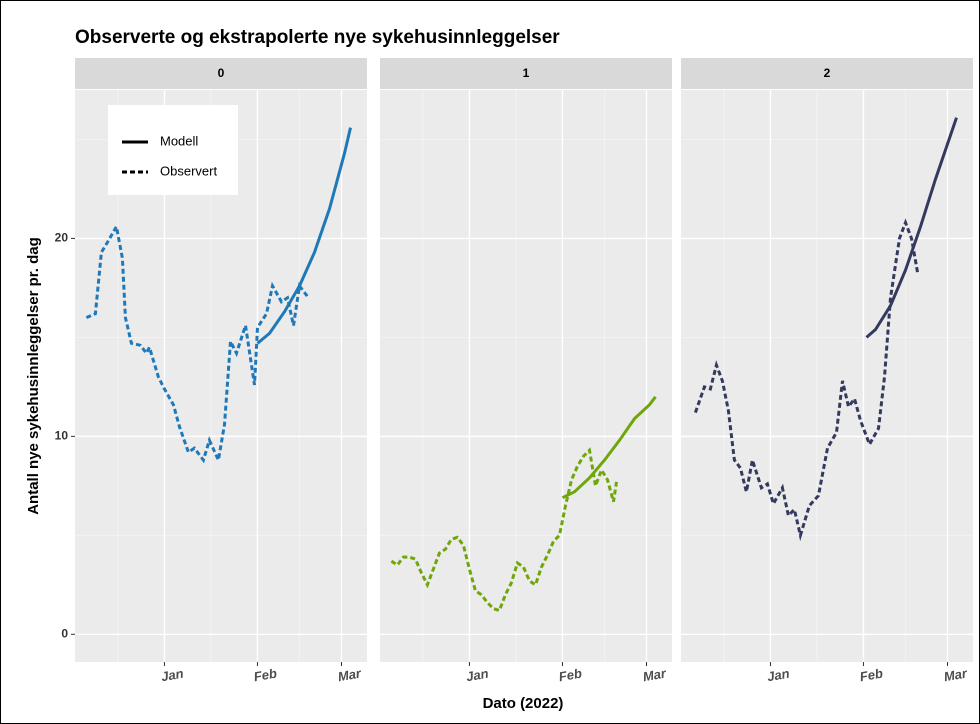  What do you see at coordinates (62, 436) in the screenshot?
I see `y-tick-label: 10` at bounding box center [62, 436].